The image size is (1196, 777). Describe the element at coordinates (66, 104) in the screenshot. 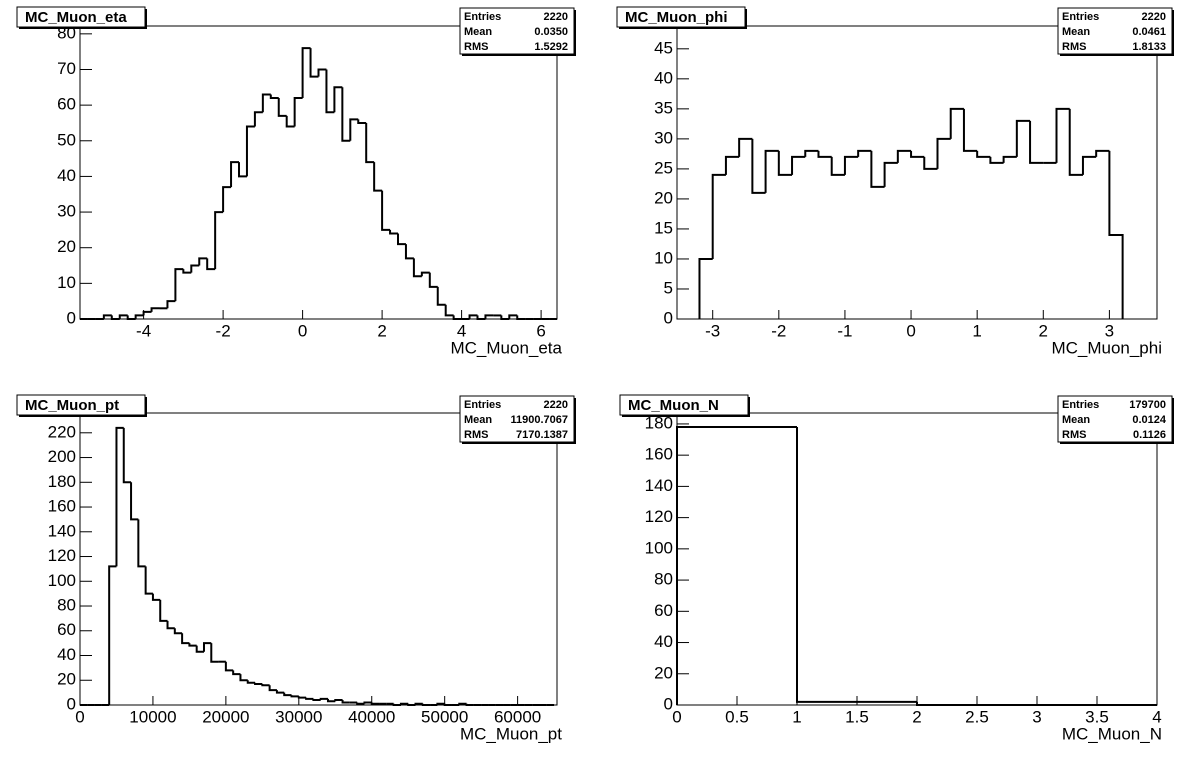

I see `y-tick-label: 60` at that location.